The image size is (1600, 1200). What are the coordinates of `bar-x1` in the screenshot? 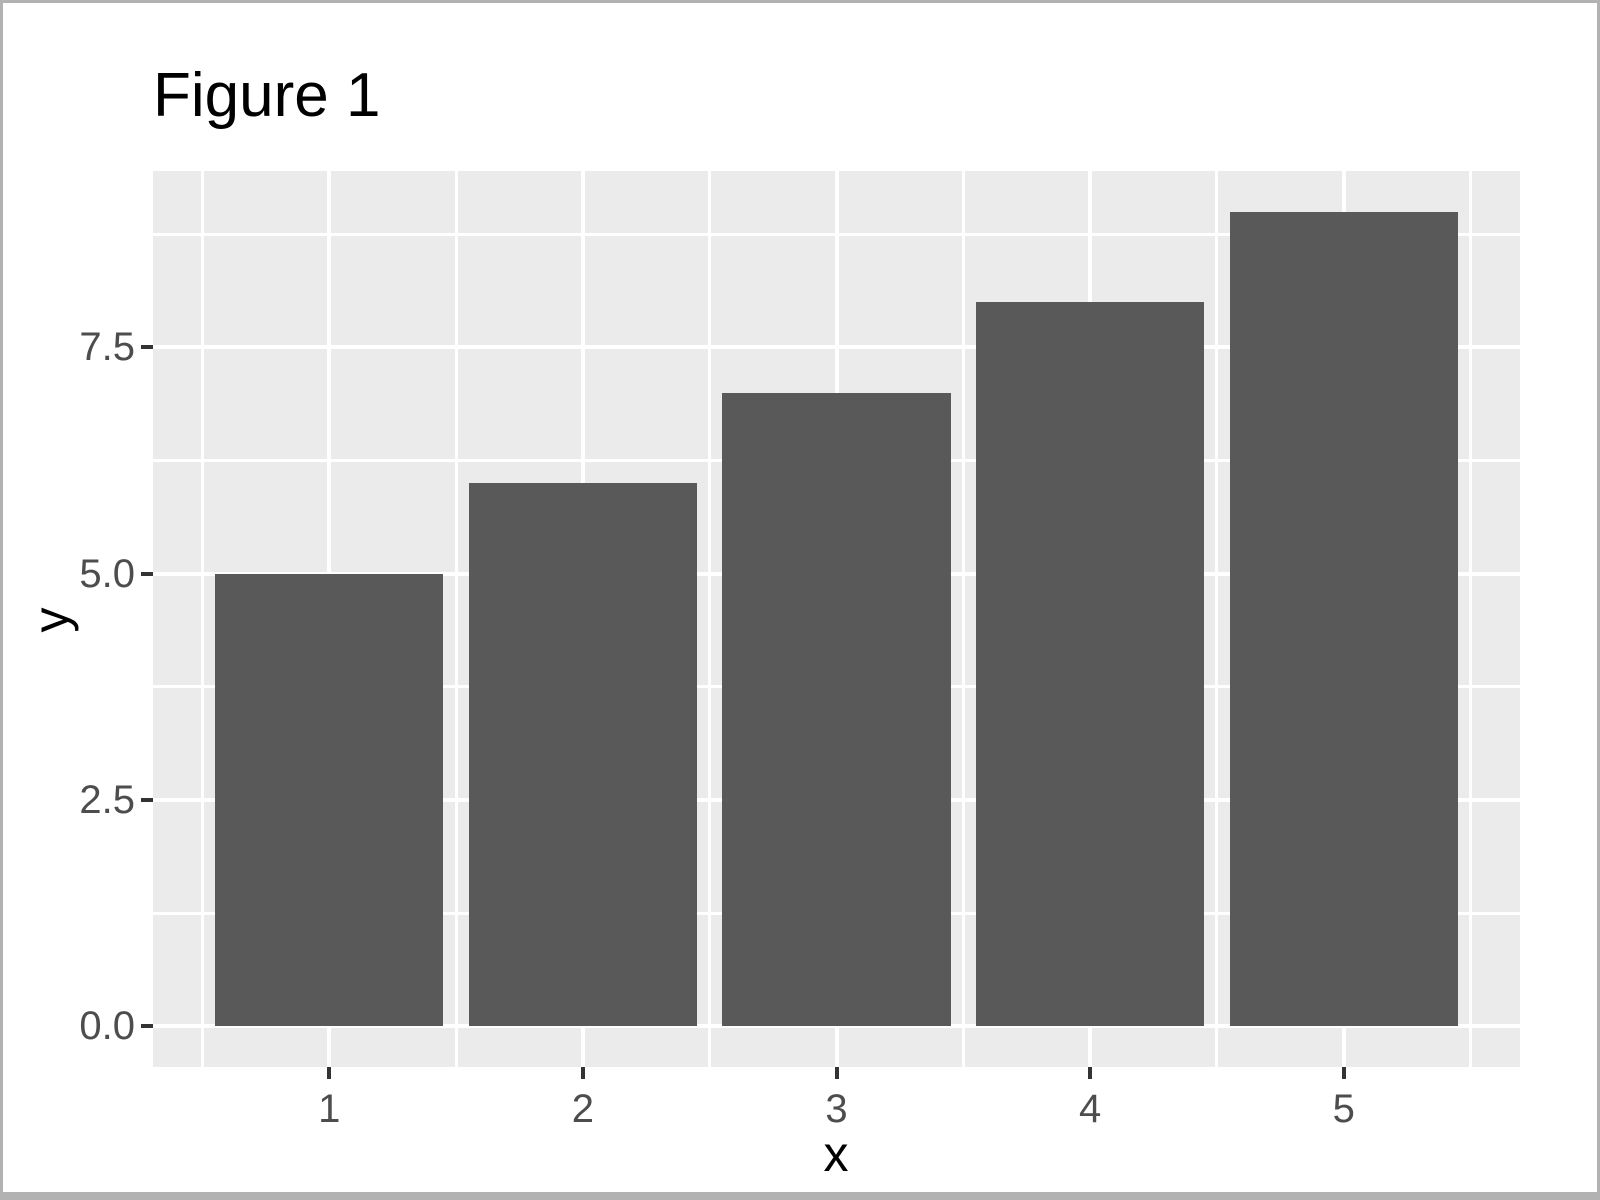 It's located at (329, 800).